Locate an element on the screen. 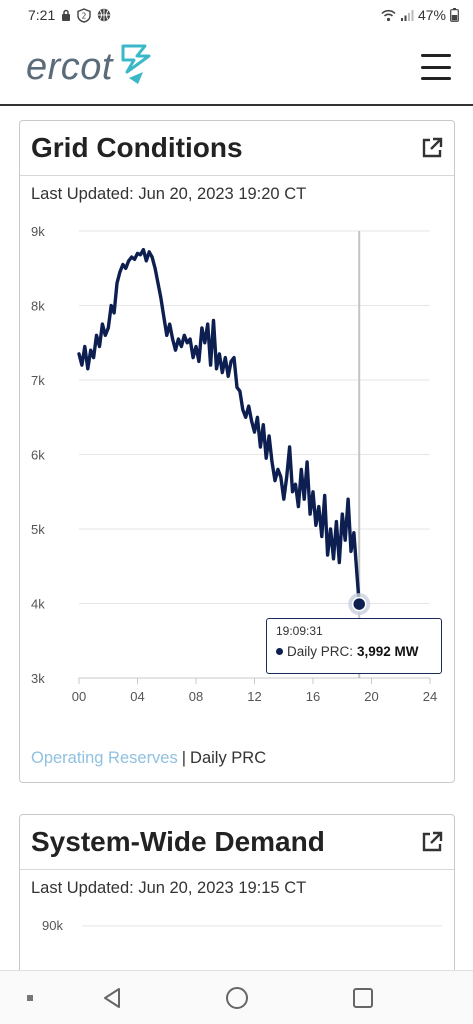 This screenshot has height=1024, width=473. chart-tooltip: 19:09:31 Daily PRC: 3,992 MW is located at coordinates (354, 646).